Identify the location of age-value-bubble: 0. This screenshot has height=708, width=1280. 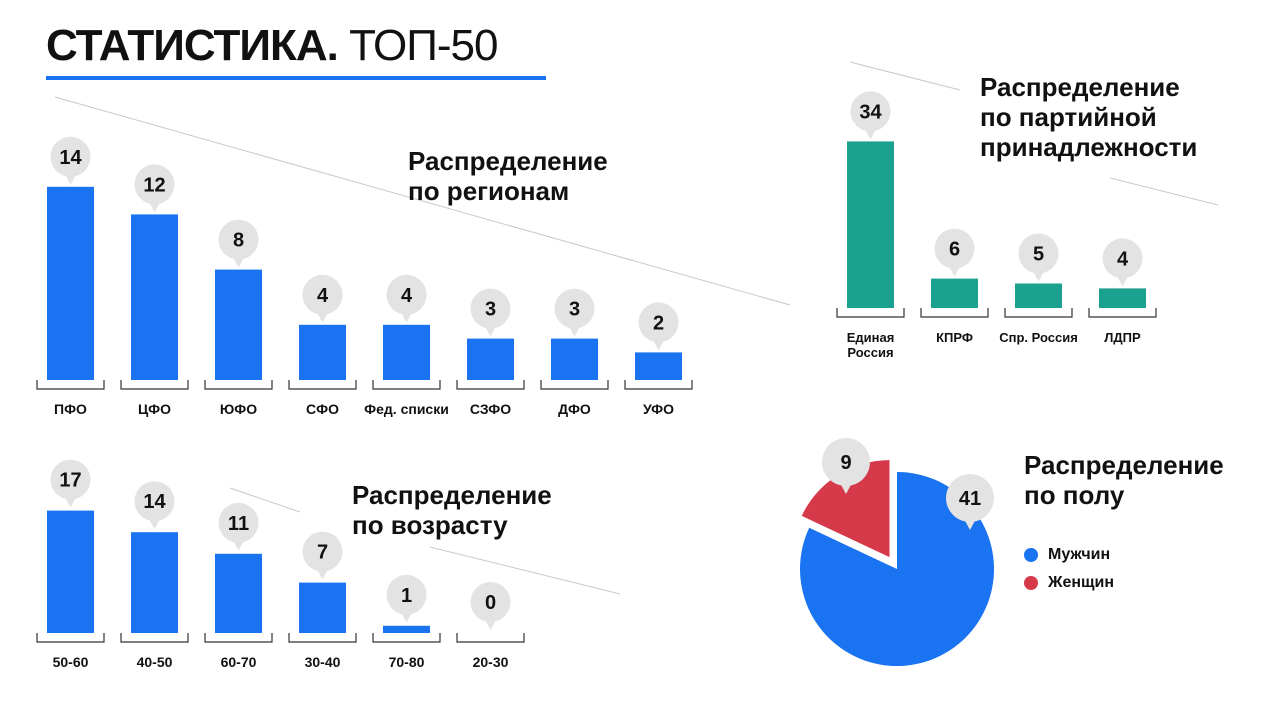
(490, 606).